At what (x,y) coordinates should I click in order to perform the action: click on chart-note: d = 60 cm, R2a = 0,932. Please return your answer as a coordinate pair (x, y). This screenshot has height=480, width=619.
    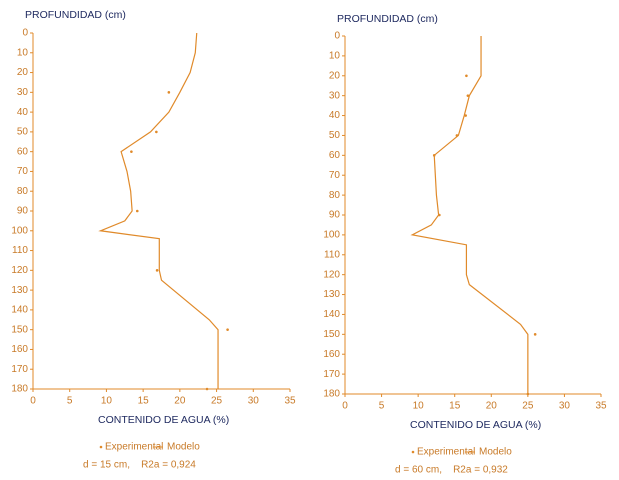
    Looking at the image, I should click on (451, 470).